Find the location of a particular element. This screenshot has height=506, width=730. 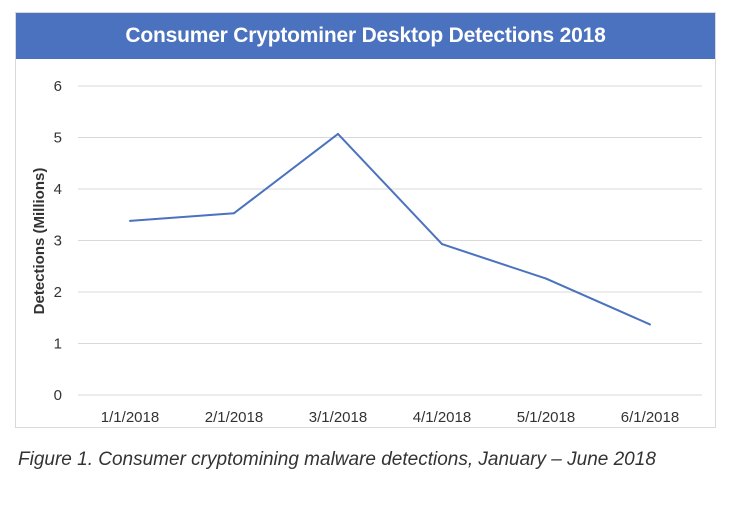

y-axis-ticks: 0 1 2 3 4 5 6 is located at coordinates (58, 241).